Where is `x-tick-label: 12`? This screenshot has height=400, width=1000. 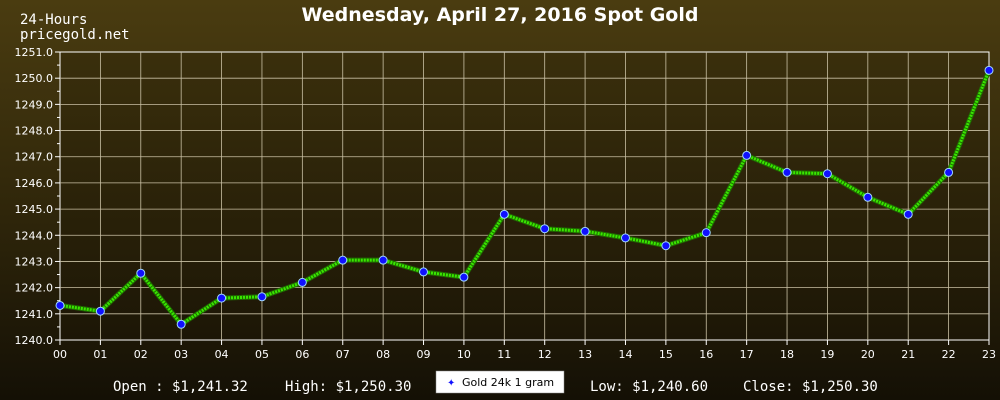 x-tick-label: 12 is located at coordinates (545, 354).